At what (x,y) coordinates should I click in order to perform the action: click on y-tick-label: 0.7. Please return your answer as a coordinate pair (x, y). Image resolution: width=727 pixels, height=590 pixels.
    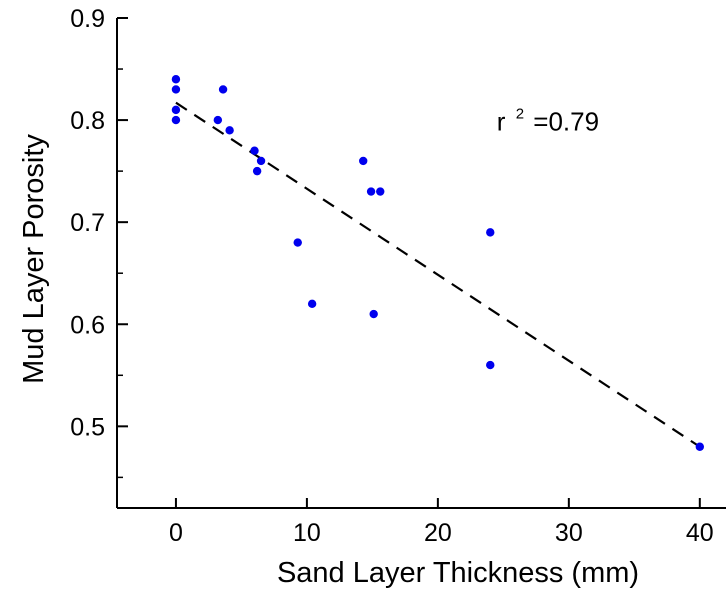
    Looking at the image, I should click on (87, 223).